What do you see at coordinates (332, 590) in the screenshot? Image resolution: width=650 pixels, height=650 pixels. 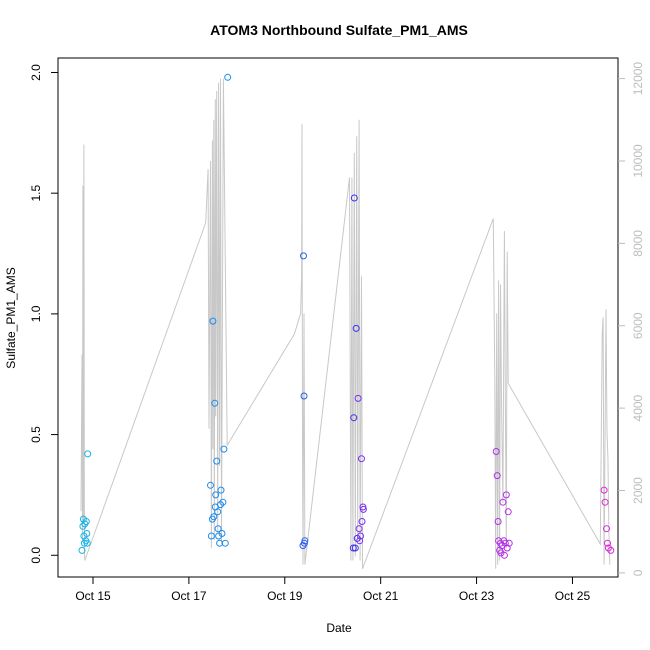 I see `x-axis: Oct 15 Oct 17 Oct 19 Oct 21 Oct 23 Oct 25` at bounding box center [332, 590].